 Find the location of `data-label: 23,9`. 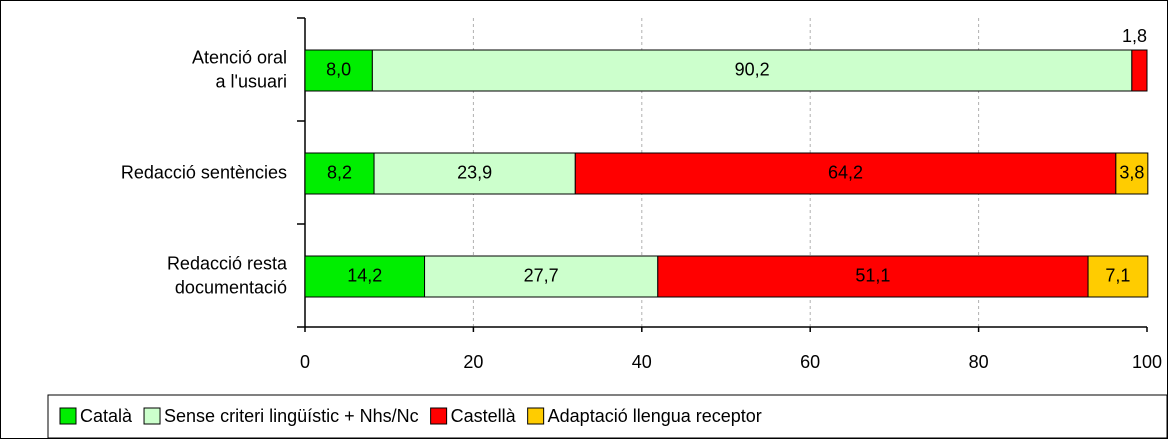

data-label: 23,9 is located at coordinates (474, 172).